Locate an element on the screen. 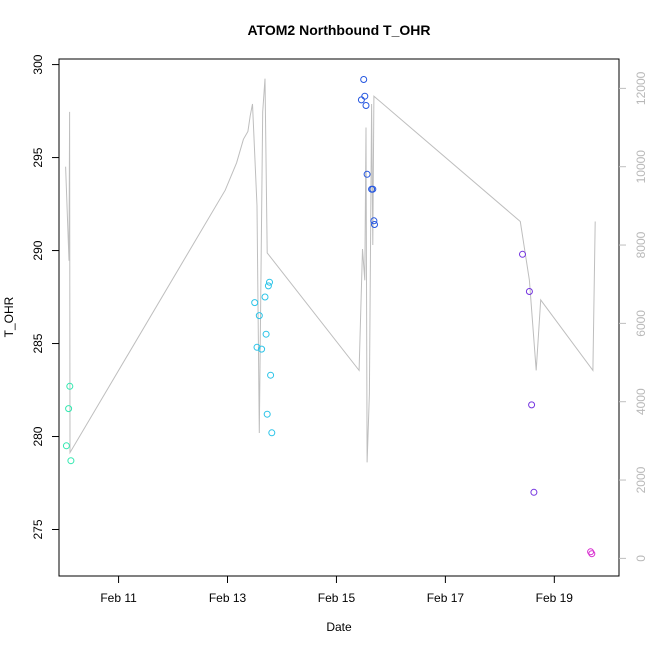  y-left-tick-label: 275 is located at coordinates (38, 529).